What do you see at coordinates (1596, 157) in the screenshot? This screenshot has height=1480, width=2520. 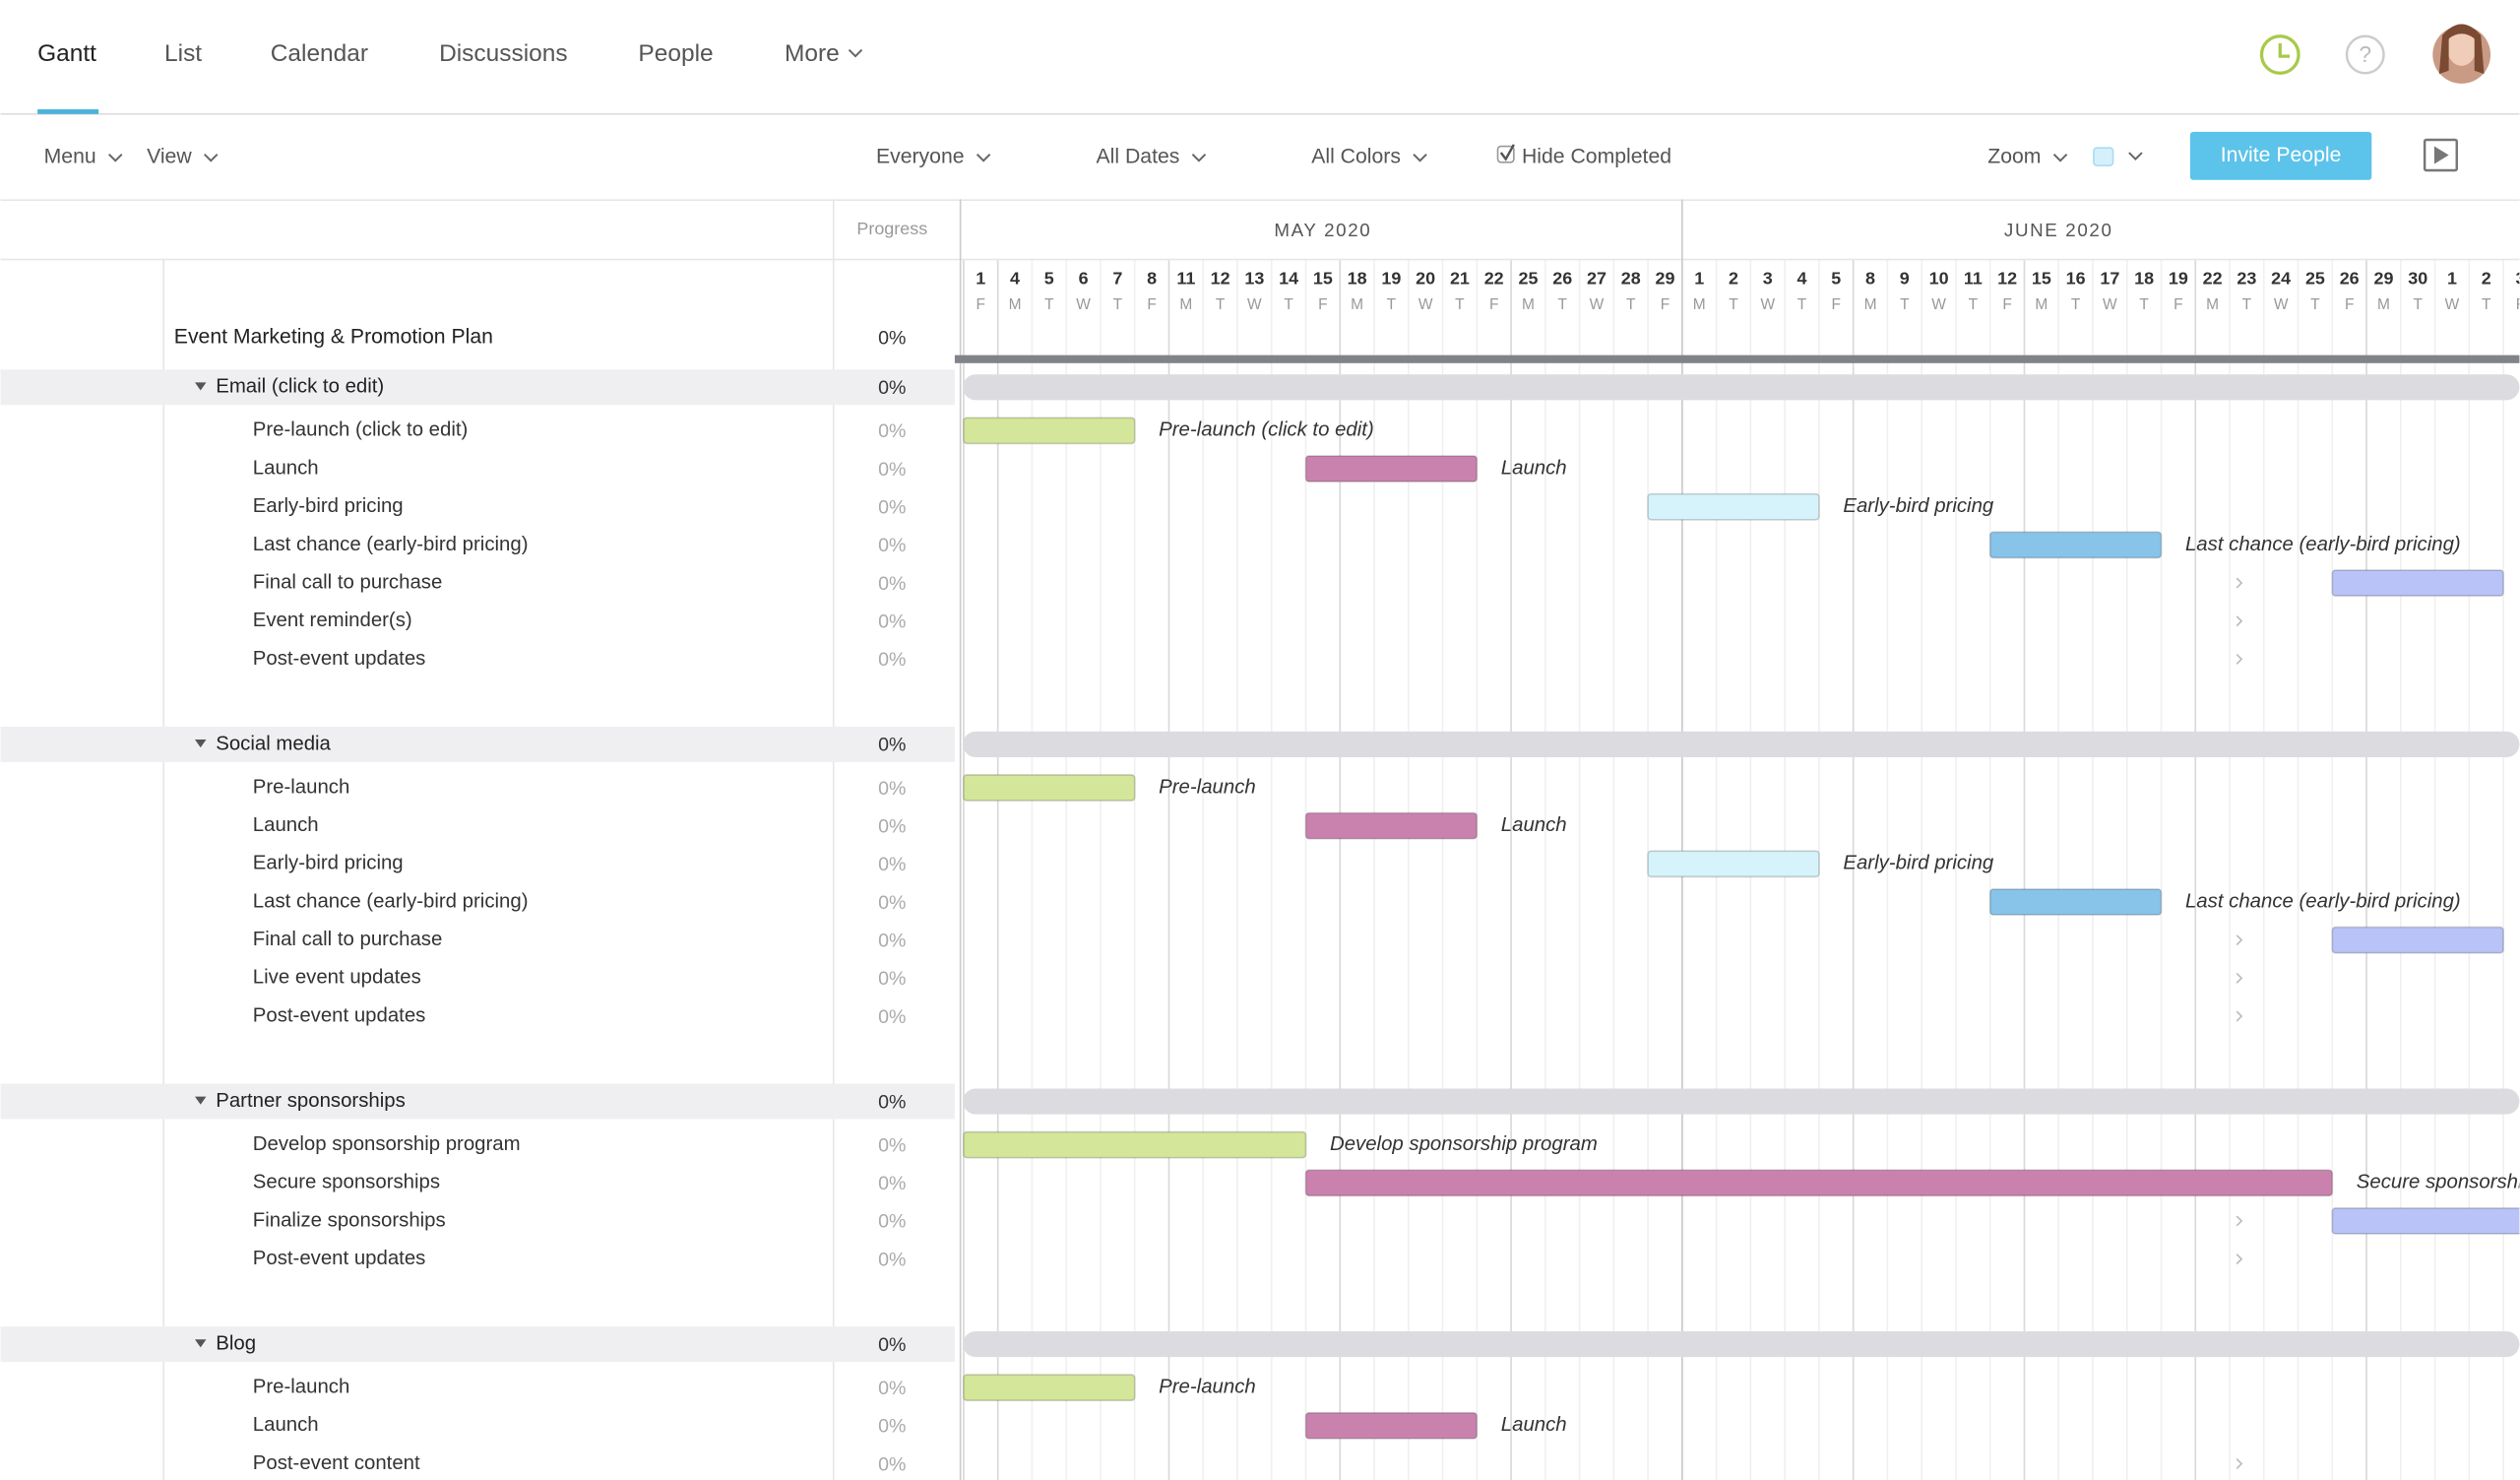 I see `hide-completed: Hide Completed` at bounding box center [1596, 157].